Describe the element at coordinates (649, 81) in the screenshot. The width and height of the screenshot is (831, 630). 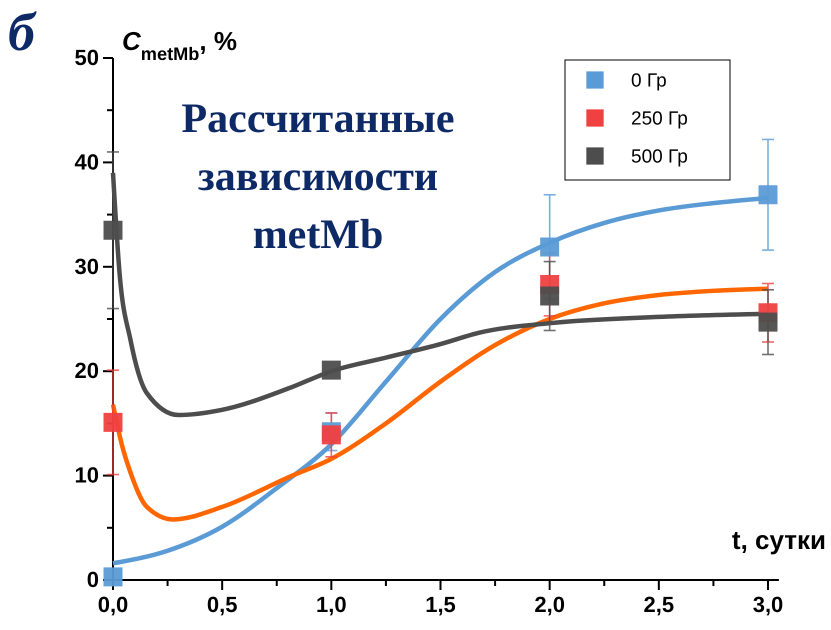
I see `legend-label: 0 Гр` at that location.